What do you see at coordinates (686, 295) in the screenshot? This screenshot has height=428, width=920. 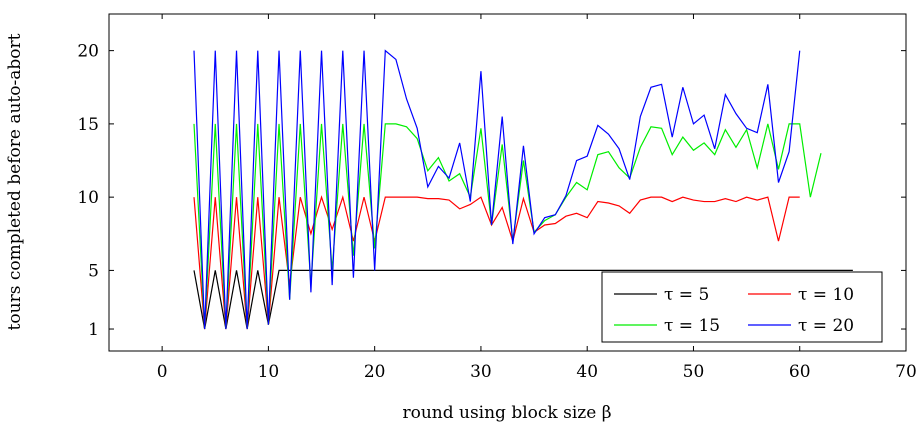 I see `legend-label-tau5: τ = 5` at bounding box center [686, 295].